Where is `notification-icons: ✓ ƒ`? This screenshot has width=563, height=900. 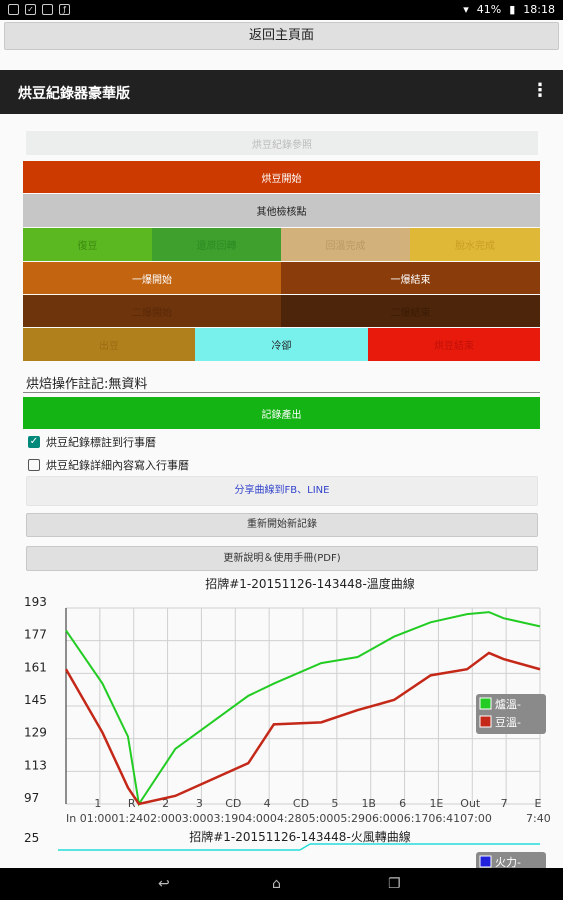
notification-icons: ✓ ƒ is located at coordinates (39, 9).